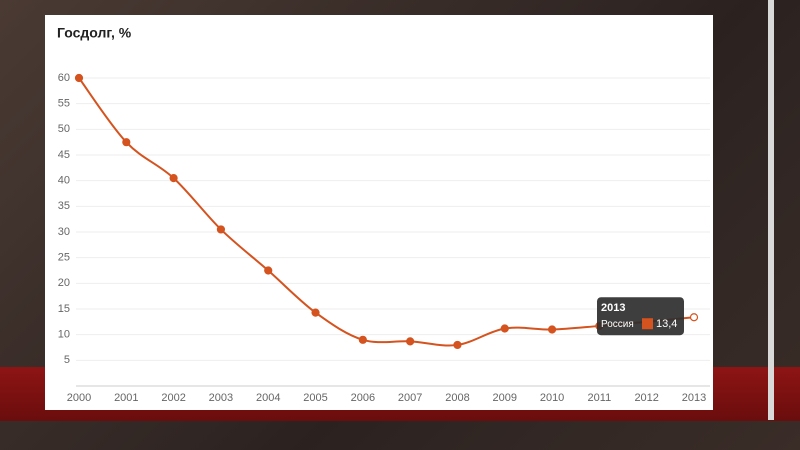 The height and width of the screenshot is (450, 800). I want to click on x-tick-label: 2006, so click(363, 398).